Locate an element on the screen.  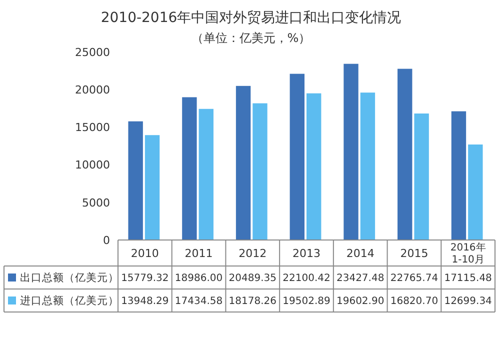
y-tick-label: 10000 is located at coordinates (92, 165).